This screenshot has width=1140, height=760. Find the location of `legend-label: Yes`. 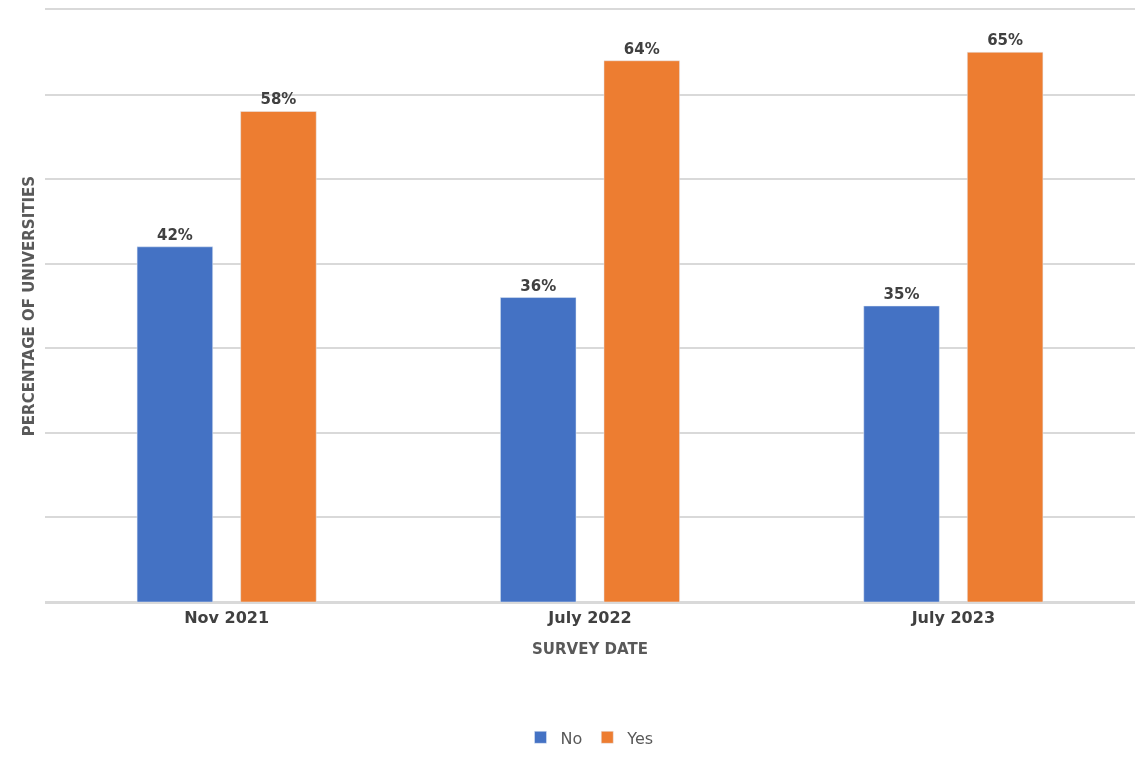

legend-label: Yes is located at coordinates (640, 738).